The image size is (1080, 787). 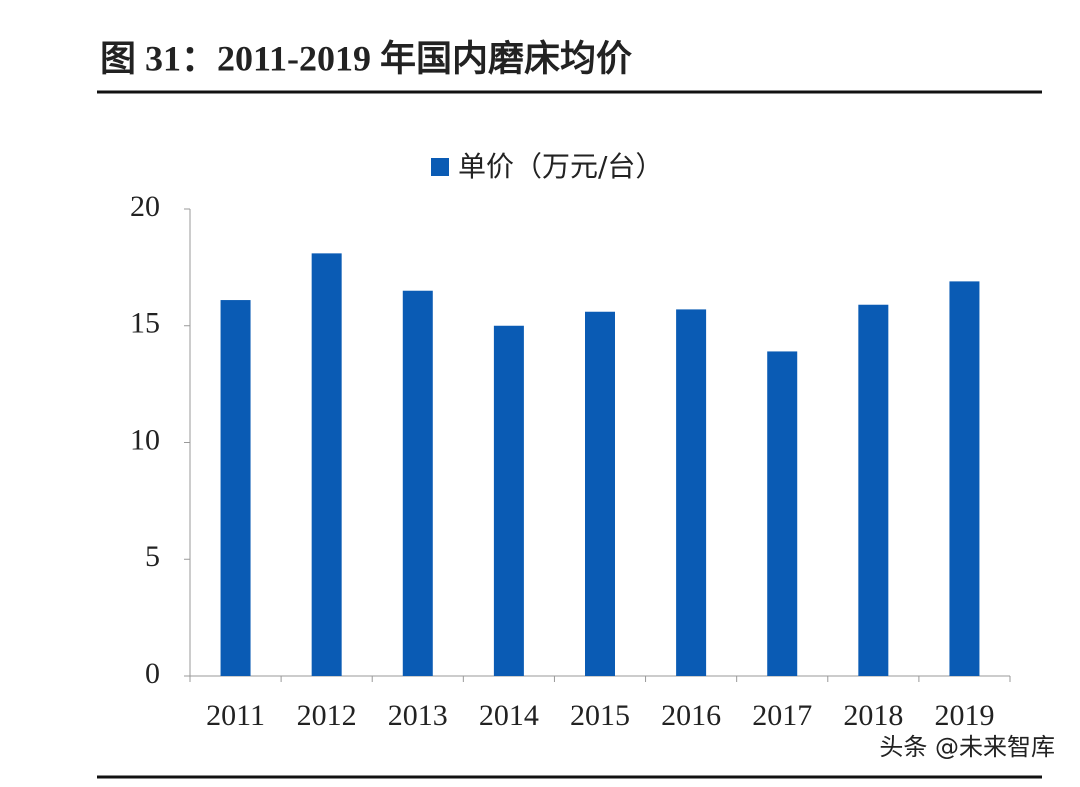 I want to click on x-tick-label: 2011, so click(x=235, y=715).